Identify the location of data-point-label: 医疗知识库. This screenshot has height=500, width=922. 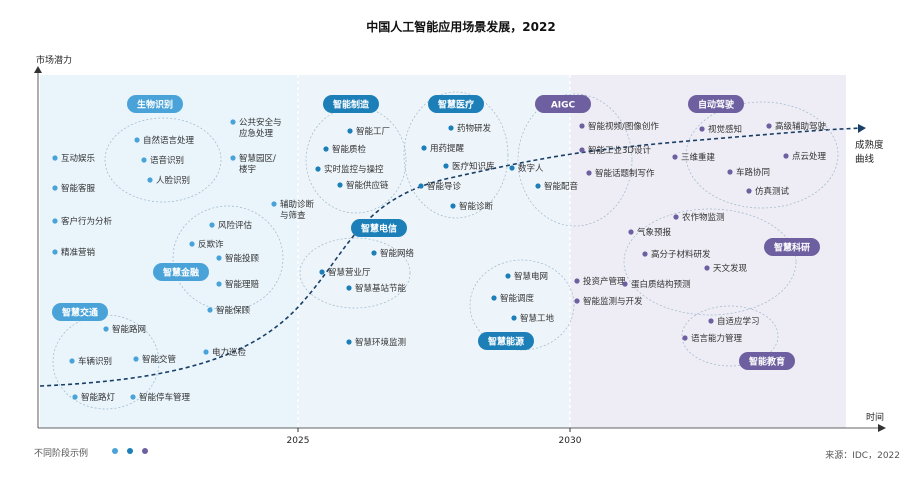
(473, 166).